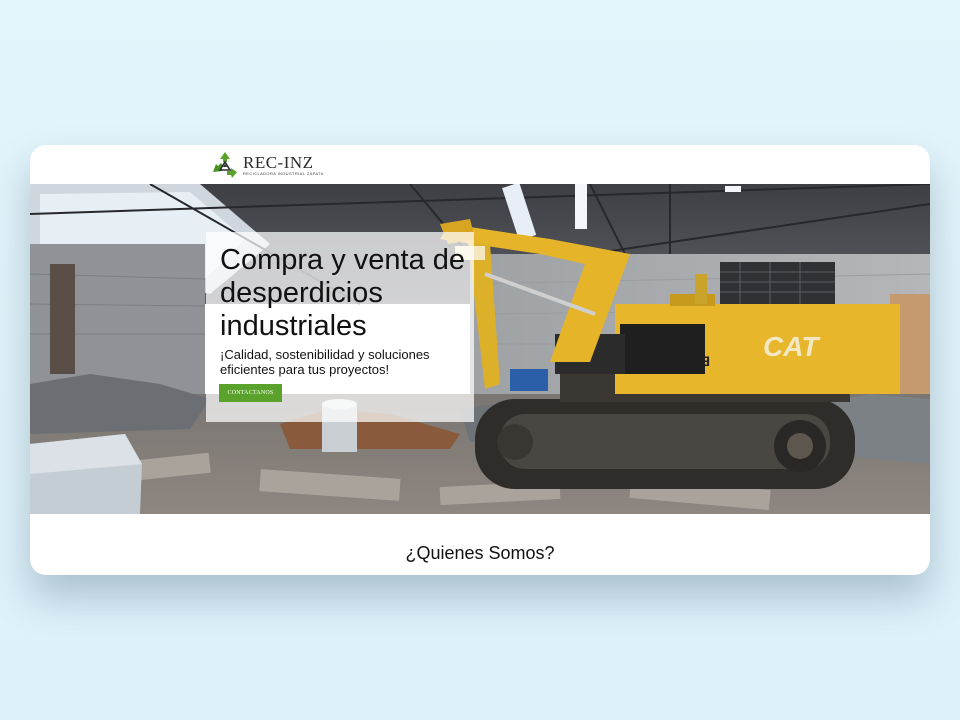 Image resolution: width=960 pixels, height=720 pixels. Describe the element at coordinates (684, 361) in the screenshot. I see `excavator-model: EL240B` at that location.